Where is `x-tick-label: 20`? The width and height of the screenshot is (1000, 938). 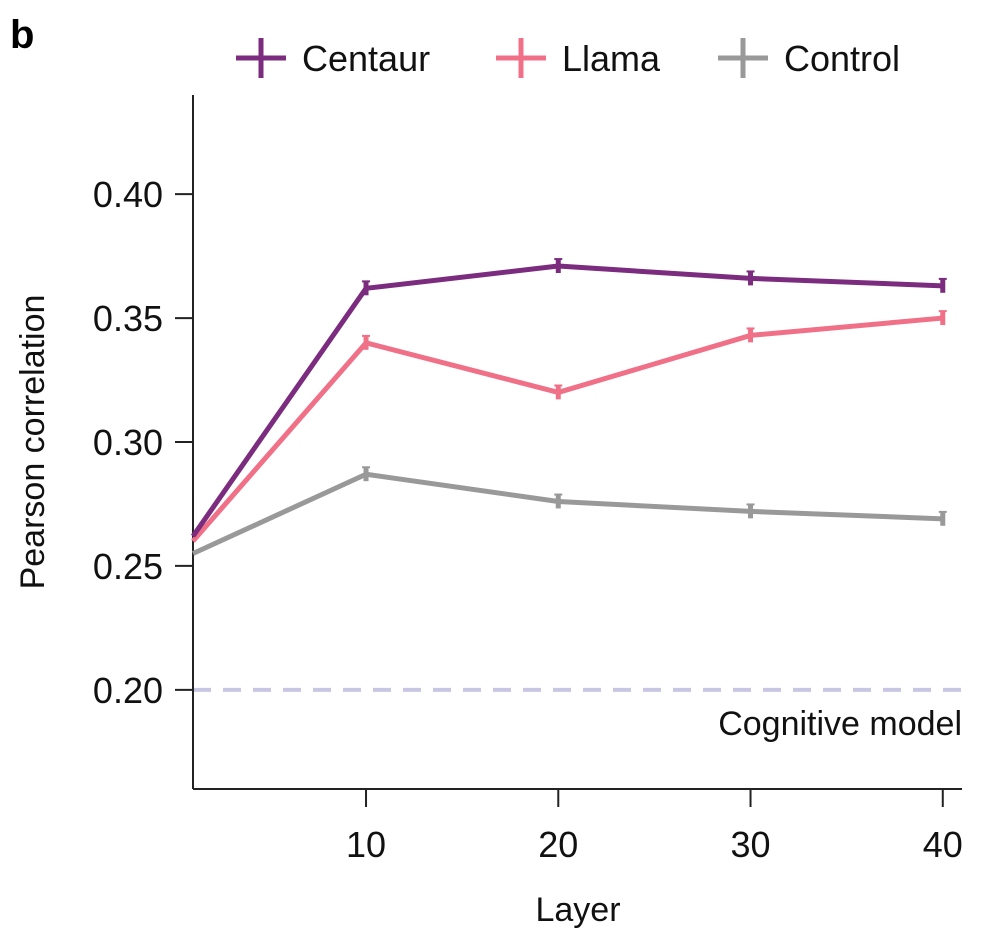 x-tick-label: 20 is located at coordinates (558, 844).